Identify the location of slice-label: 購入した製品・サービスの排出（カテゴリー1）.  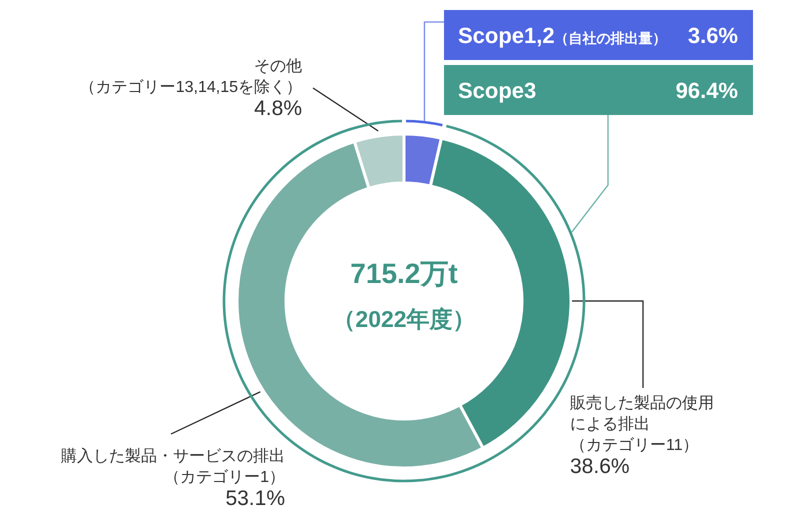
(173, 466).